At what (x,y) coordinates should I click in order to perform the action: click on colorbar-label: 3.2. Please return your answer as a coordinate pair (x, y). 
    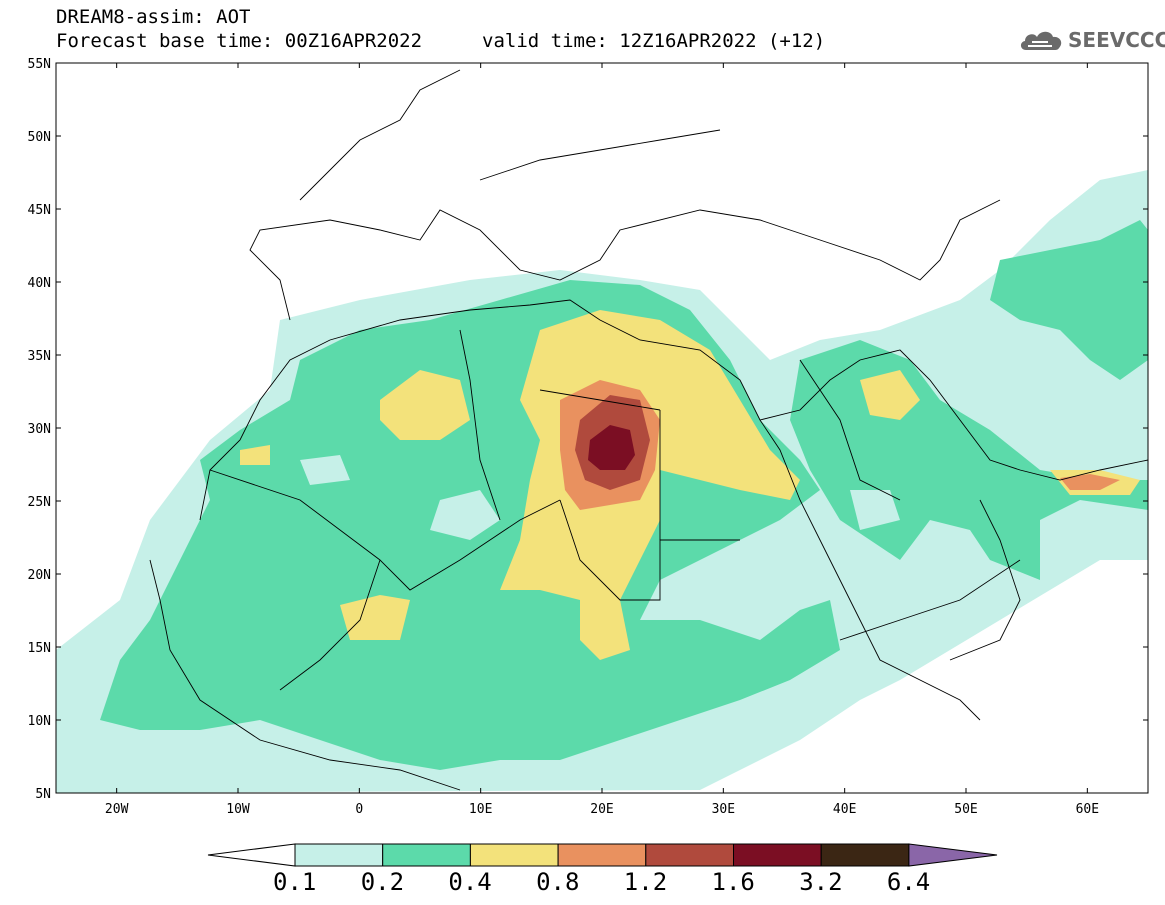
    Looking at the image, I should click on (821, 882).